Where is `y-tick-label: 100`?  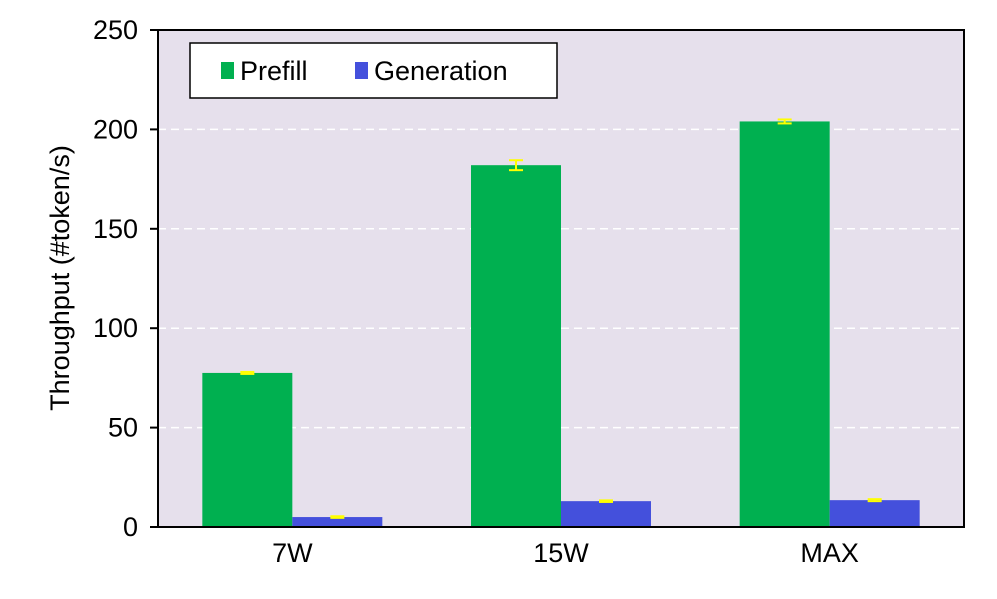
y-tick-label: 100 is located at coordinates (115, 328).